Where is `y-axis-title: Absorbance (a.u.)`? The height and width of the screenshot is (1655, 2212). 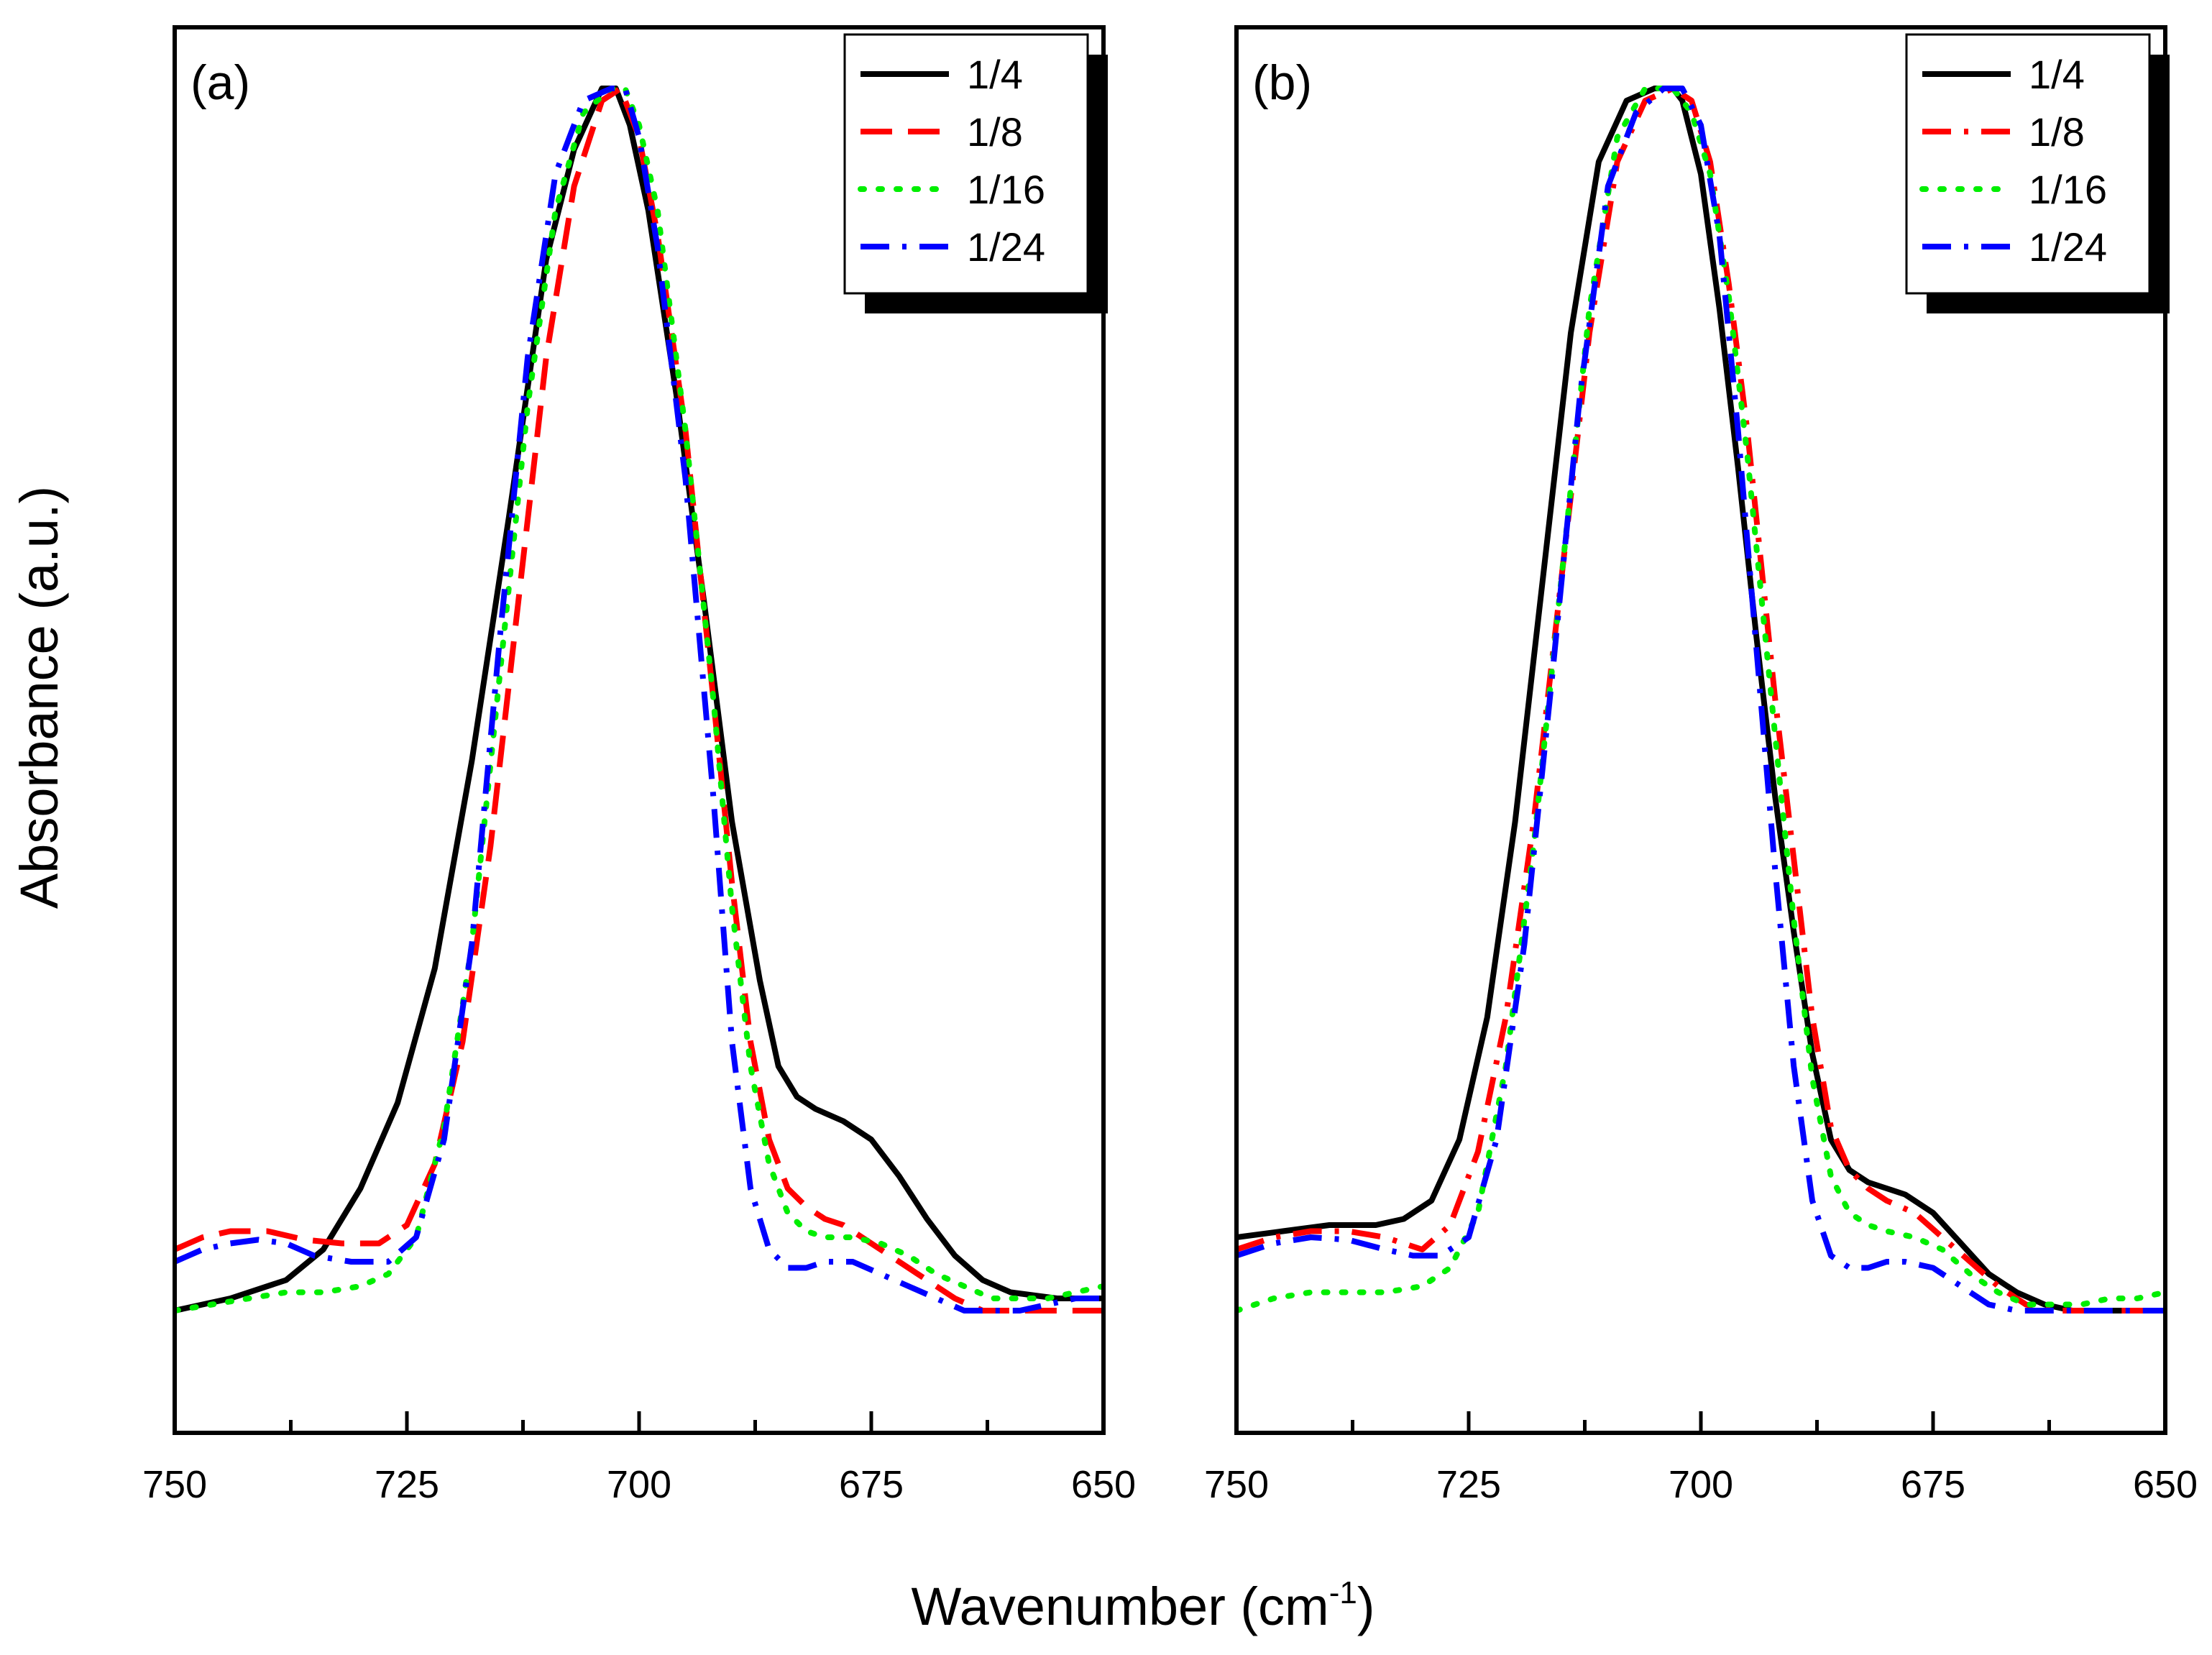 y-axis-title: Absorbance (a.u.) is located at coordinates (39, 697).